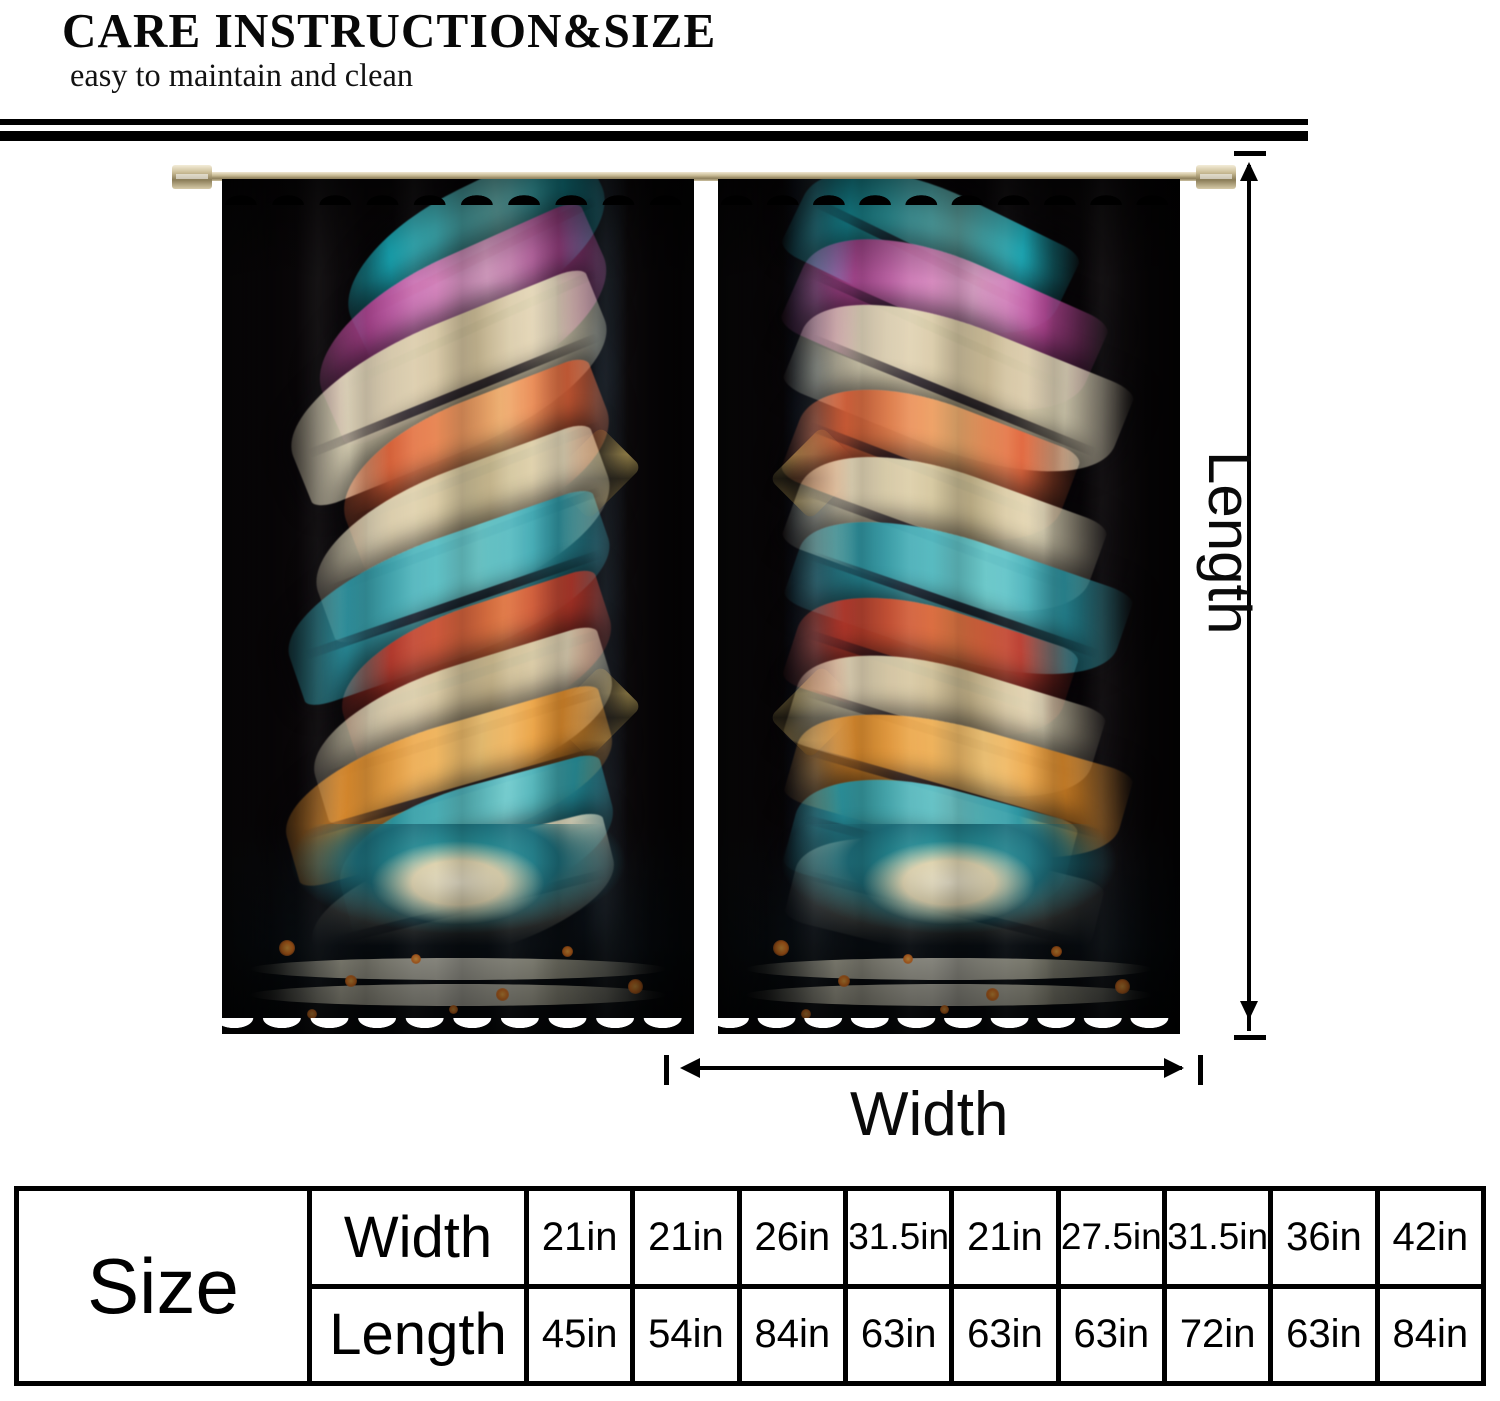  What do you see at coordinates (1229, 543) in the screenshot?
I see `length-label: Length` at bounding box center [1229, 543].